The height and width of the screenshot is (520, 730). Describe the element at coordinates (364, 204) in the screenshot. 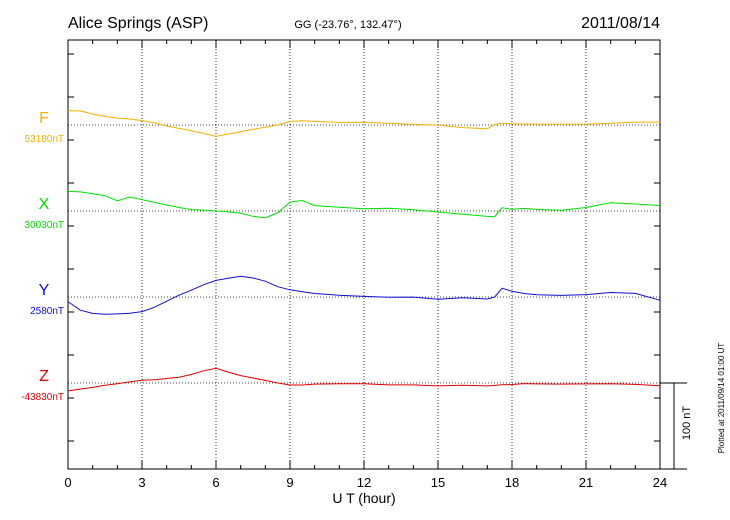

I see `series-line-x` at that location.